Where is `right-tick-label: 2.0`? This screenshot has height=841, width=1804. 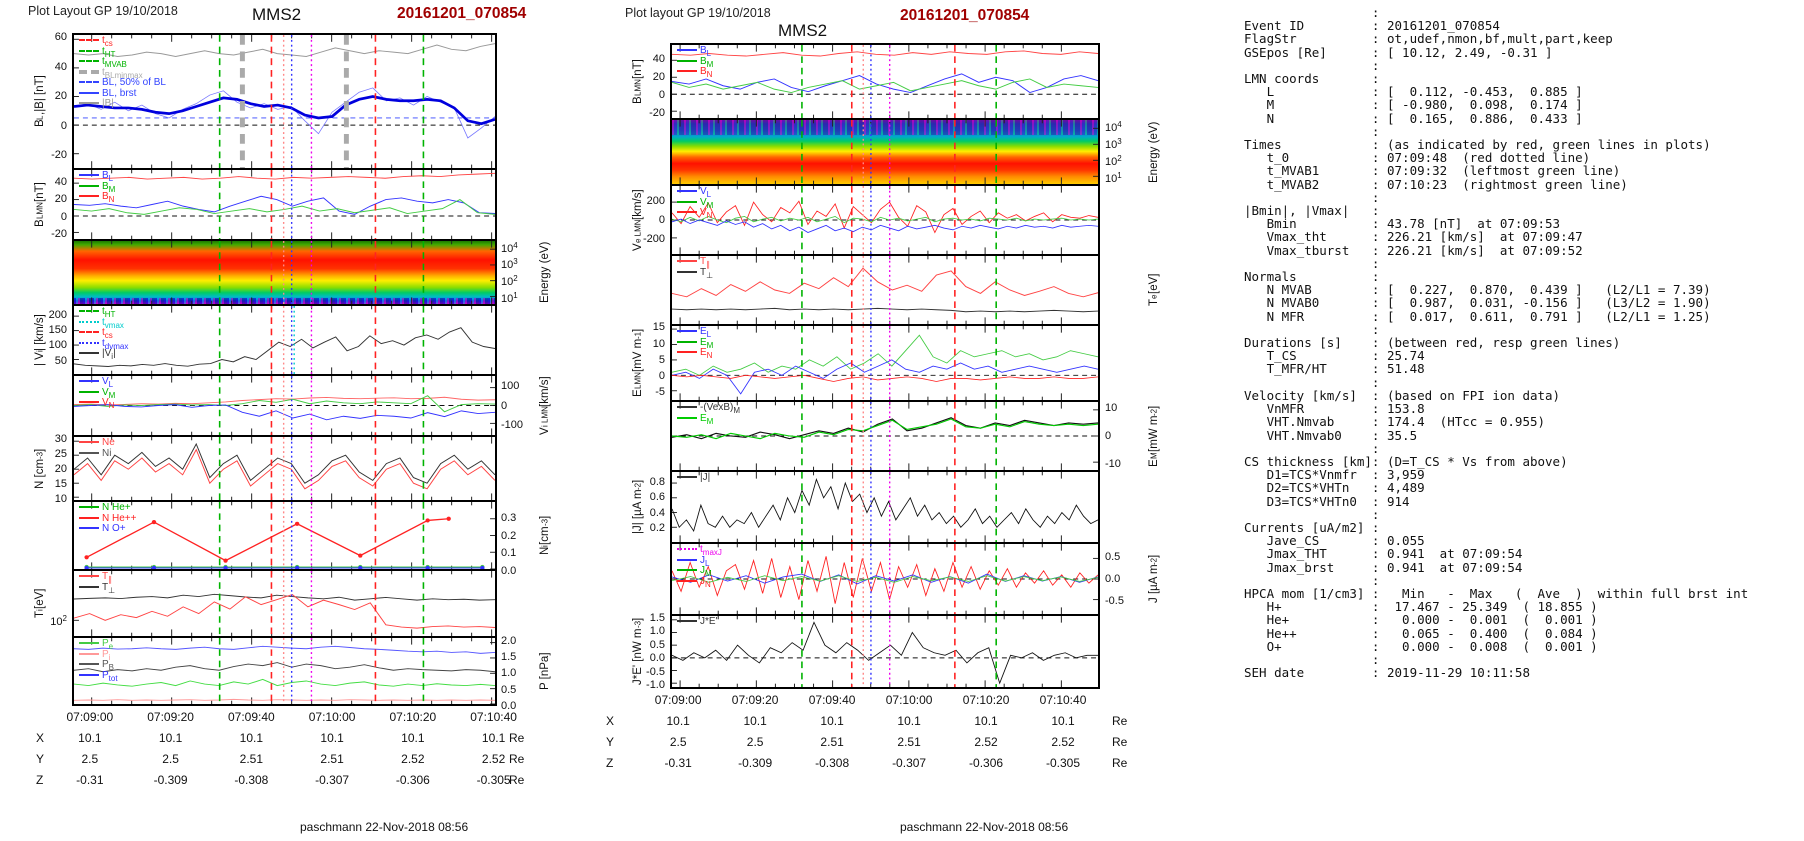 right-tick-label: 2.0 is located at coordinates (509, 640).